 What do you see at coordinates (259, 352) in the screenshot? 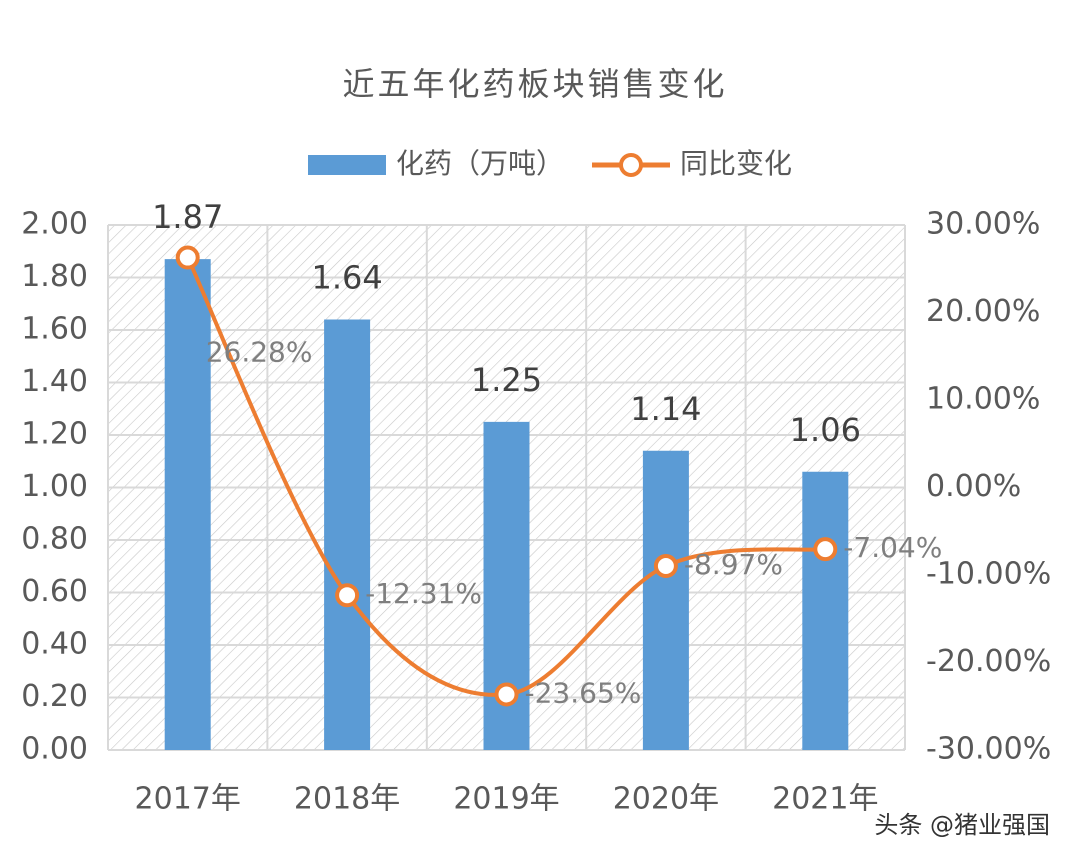
I see `line-value-label: 26.28%` at bounding box center [259, 352].